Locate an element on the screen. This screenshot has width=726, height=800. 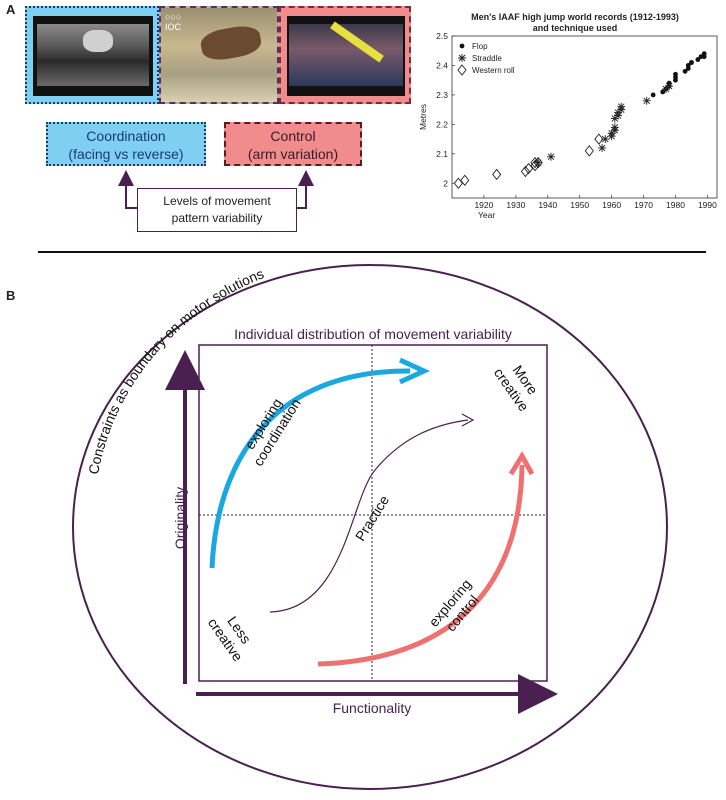
control-arrow is located at coordinates (421, 565).